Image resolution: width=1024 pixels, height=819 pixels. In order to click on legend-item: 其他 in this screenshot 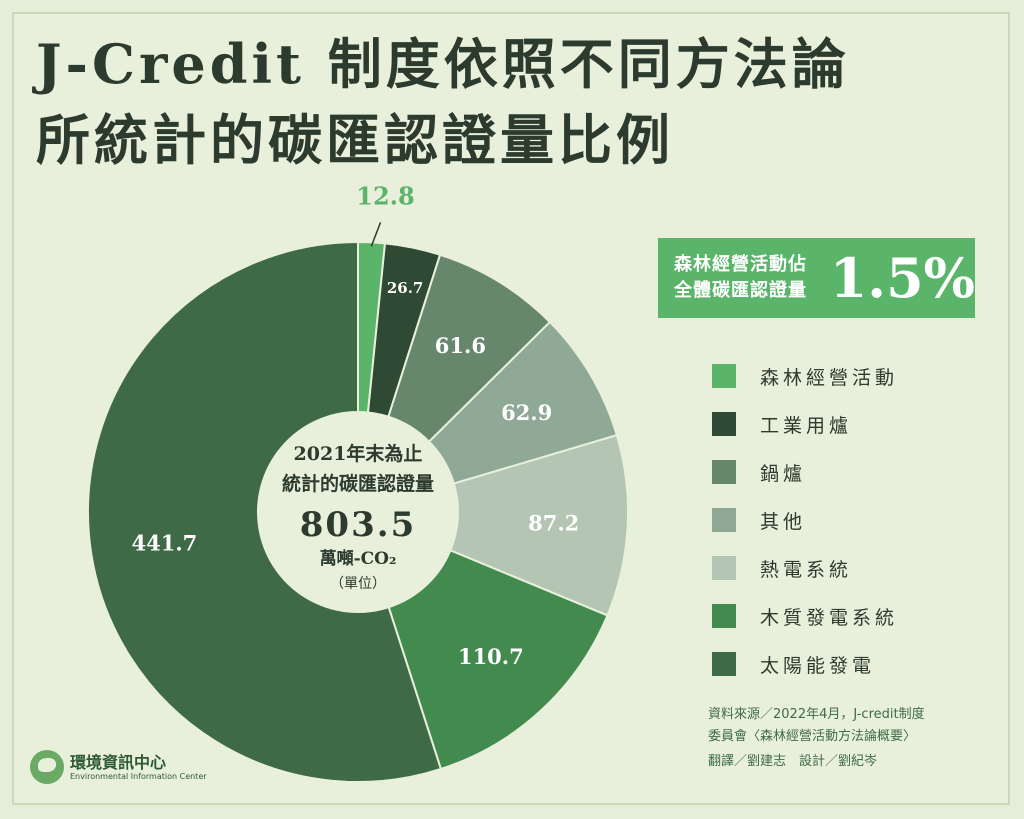, I will do `click(852, 520)`.